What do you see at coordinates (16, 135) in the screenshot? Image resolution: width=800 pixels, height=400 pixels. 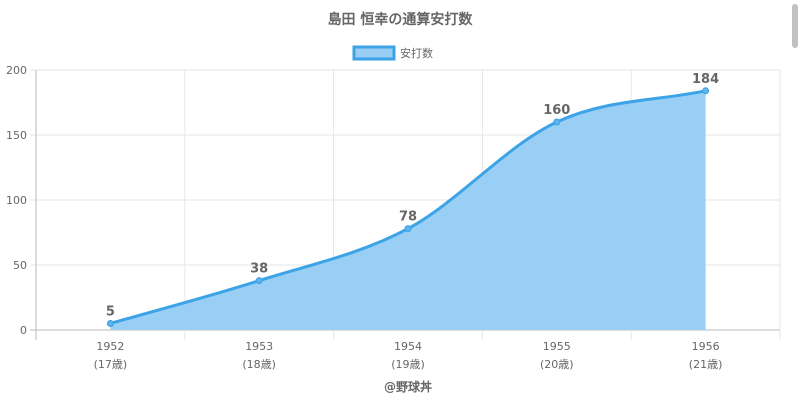 I see `y-tick-label: 150` at bounding box center [16, 135].